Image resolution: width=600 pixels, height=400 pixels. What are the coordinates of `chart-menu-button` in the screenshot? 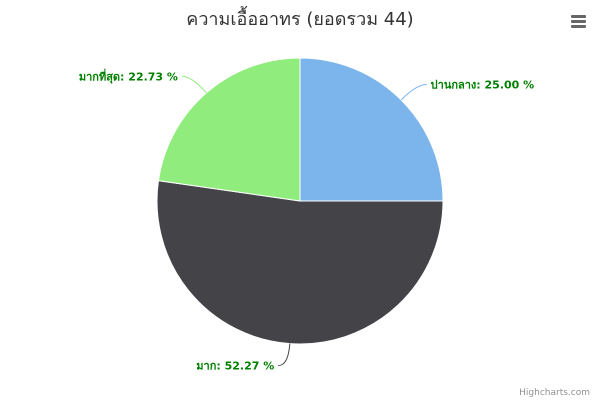 It's located at (578, 21).